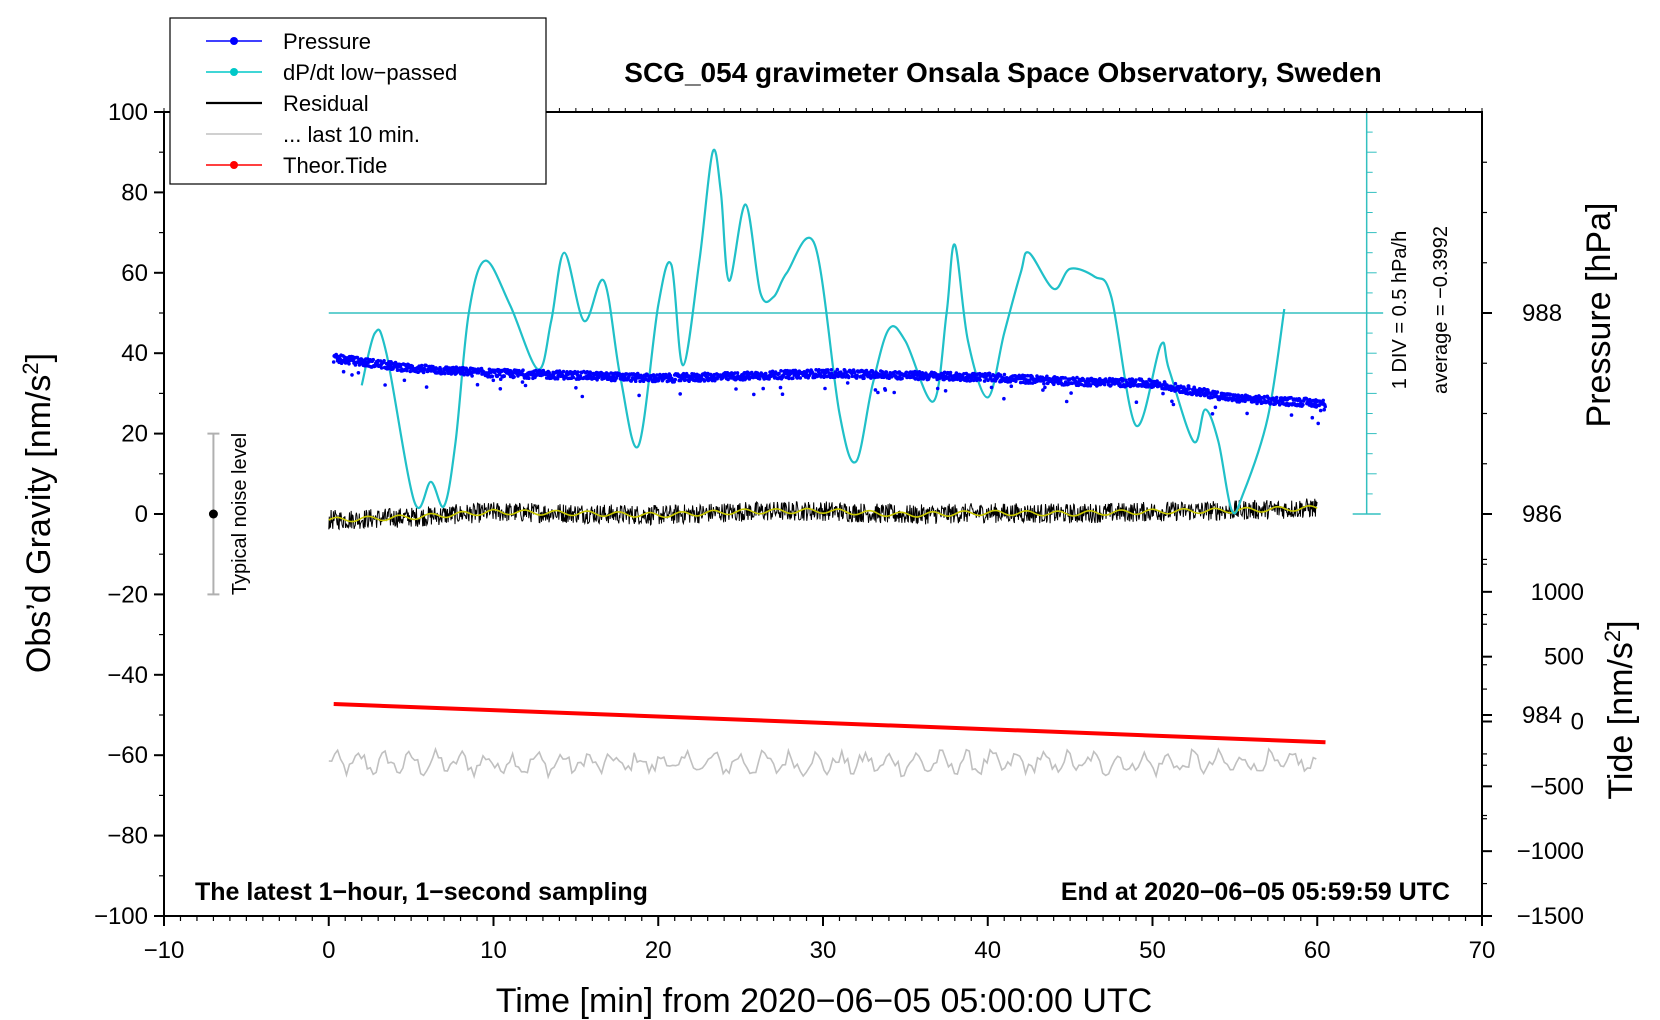 The width and height of the screenshot is (1660, 1020). Describe the element at coordinates (823, 514) in the screenshot. I see `residual-series` at that location.